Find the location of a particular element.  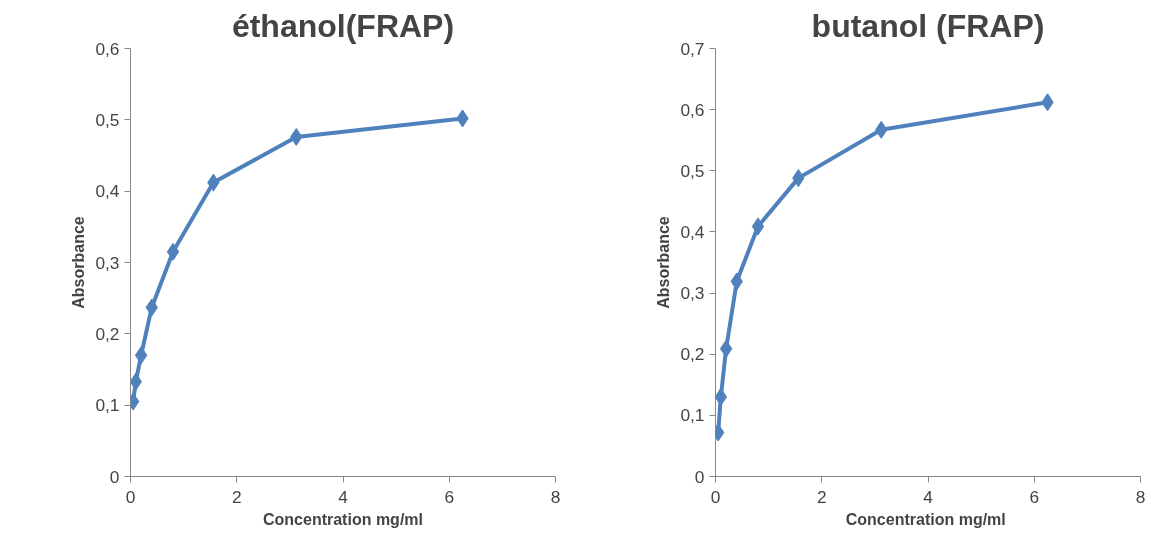

chart-title: éthanol(FRAP) is located at coordinates (343, 25).